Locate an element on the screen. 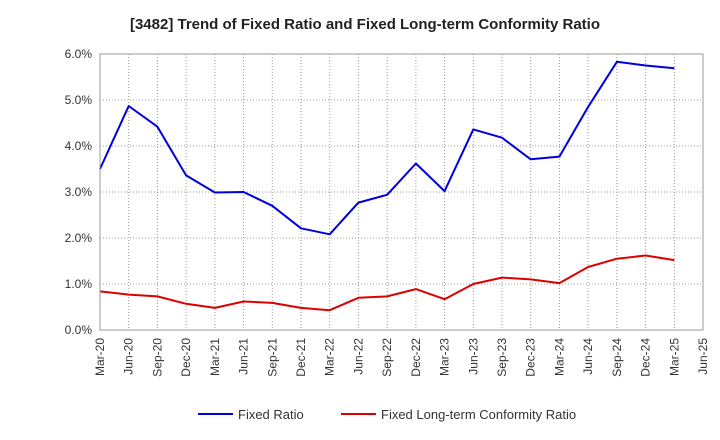 This screenshot has height=440, width=720. x-tick-label: Dec-23 is located at coordinates (531, 357).